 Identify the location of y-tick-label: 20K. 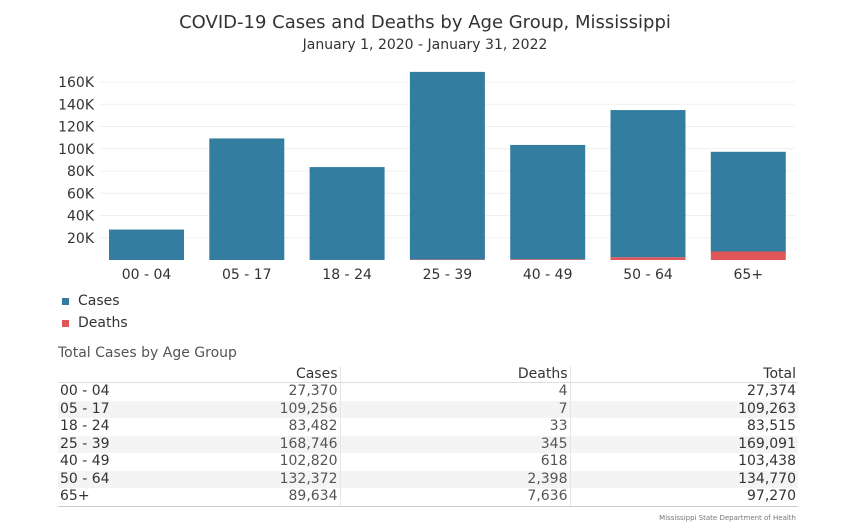
(81, 239).